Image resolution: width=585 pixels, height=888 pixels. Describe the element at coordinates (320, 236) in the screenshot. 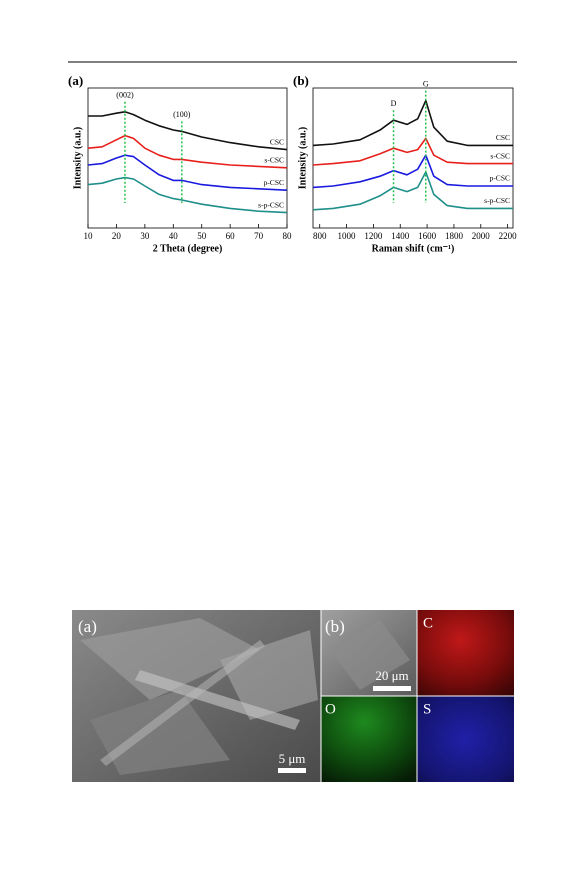

I see `x-tick-label: 800` at that location.